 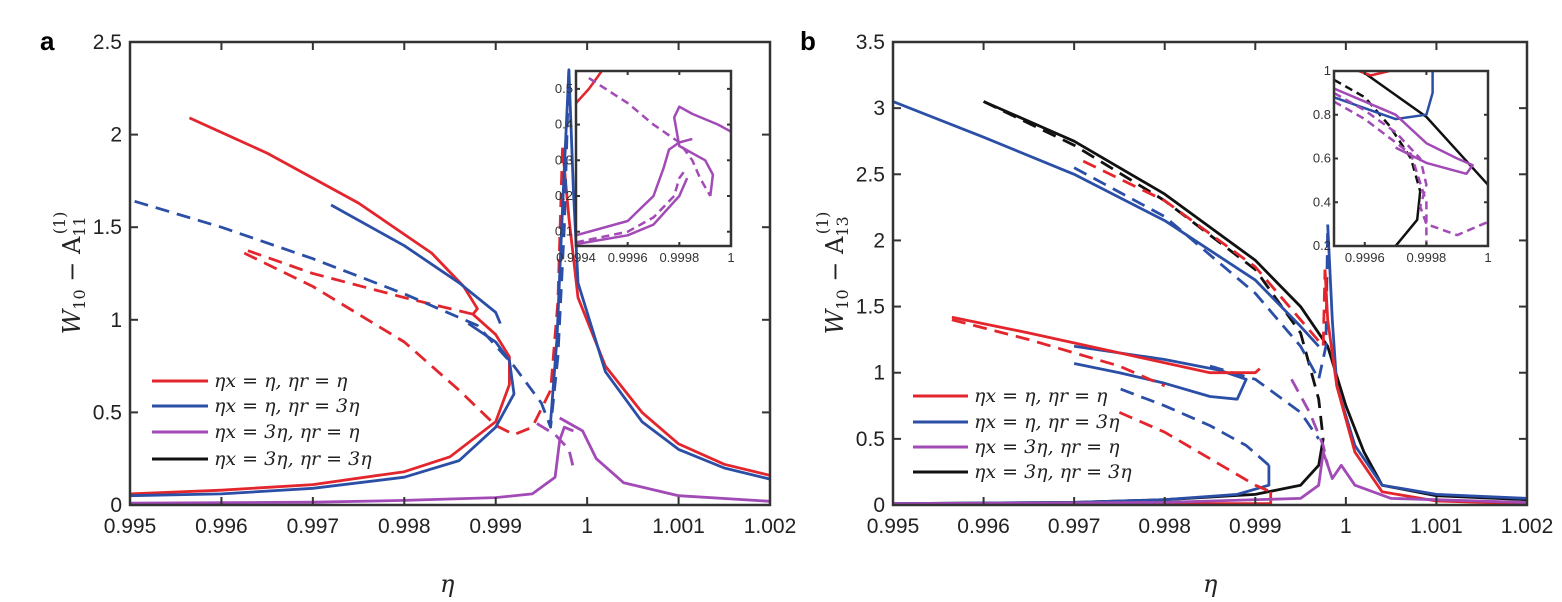 I want to click on legend-entry: ηx = η, ηr = η, so click(x=1010, y=396).